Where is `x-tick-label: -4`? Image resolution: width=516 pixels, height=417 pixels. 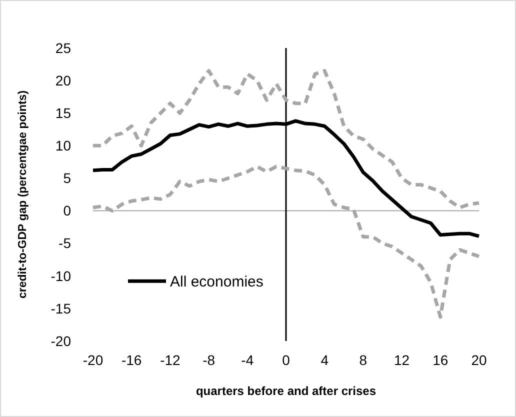
x-tick-label: -4 is located at coordinates (247, 360).